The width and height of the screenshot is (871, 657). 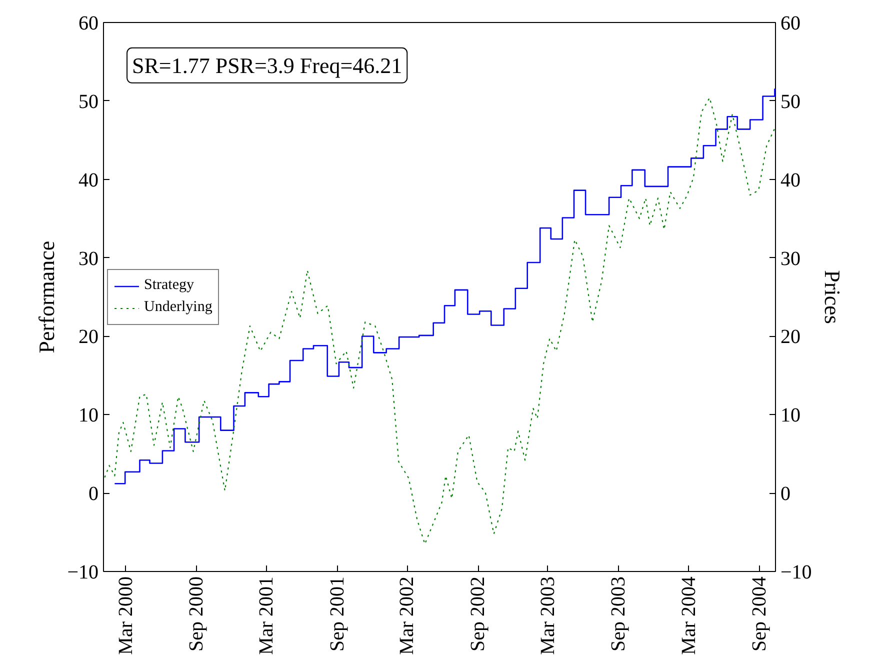 I want to click on y-tick-label: 10, so click(x=88, y=415).